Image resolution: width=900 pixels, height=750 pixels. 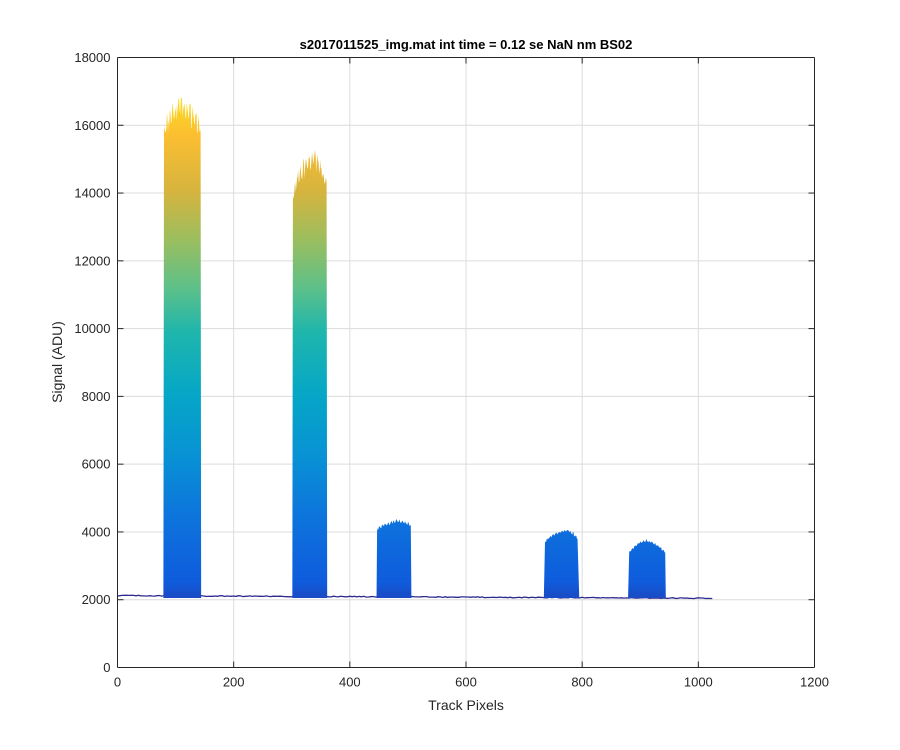 What do you see at coordinates (698, 682) in the screenshot?
I see `x-tick-label: 1000` at bounding box center [698, 682].